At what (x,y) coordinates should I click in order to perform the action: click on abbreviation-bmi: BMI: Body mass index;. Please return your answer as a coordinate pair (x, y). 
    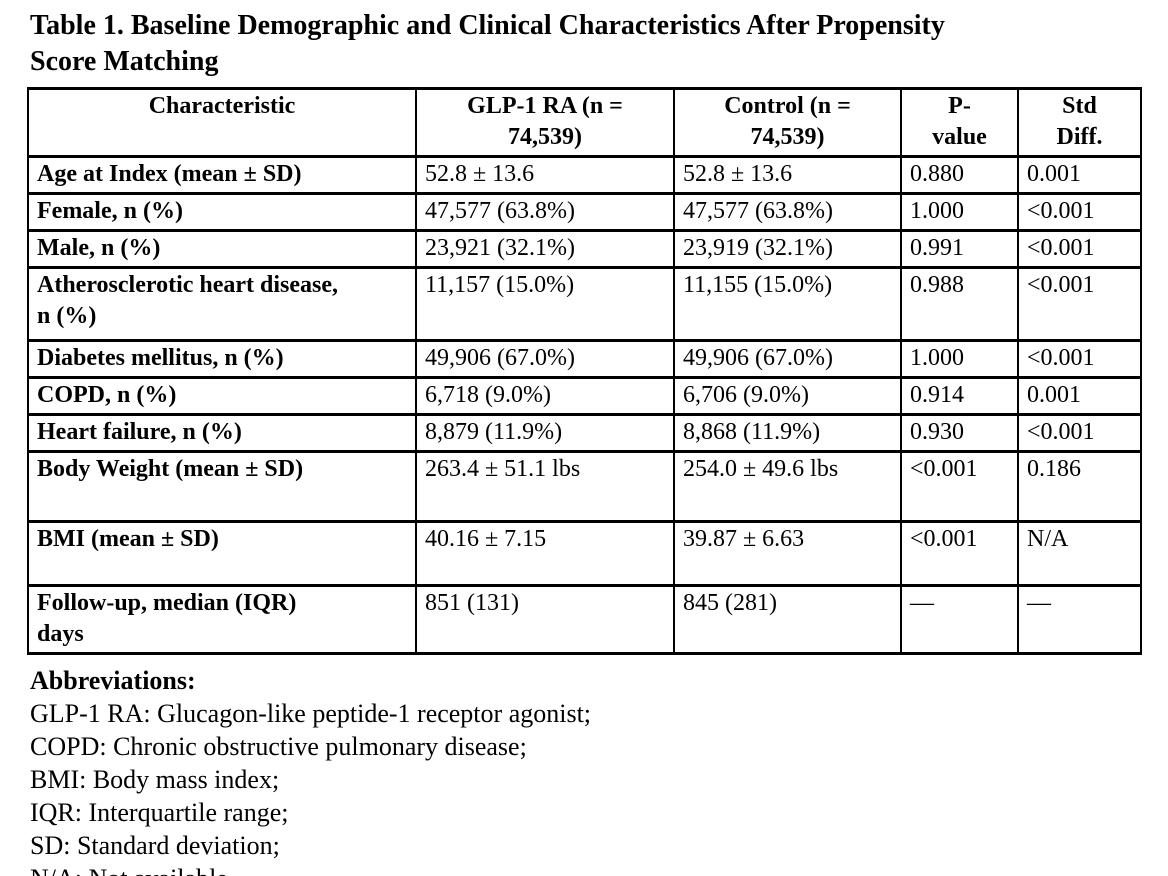
    Looking at the image, I should click on (155, 779).